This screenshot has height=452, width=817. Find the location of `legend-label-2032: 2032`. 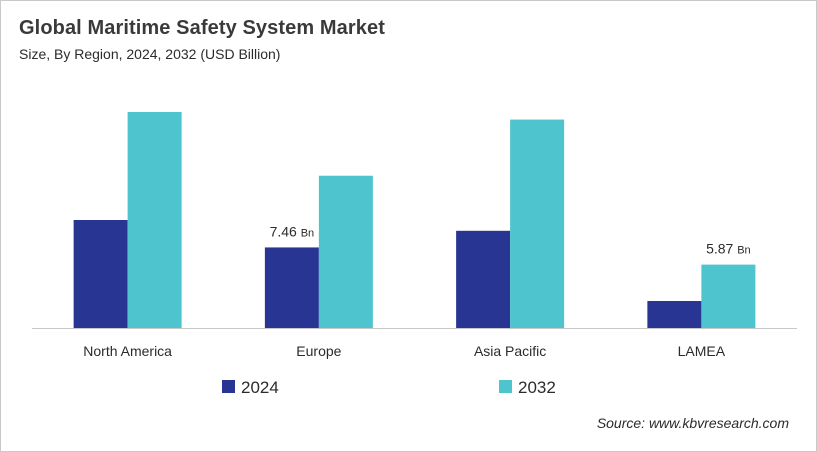

legend-label-2032: 2032 is located at coordinates (537, 387).